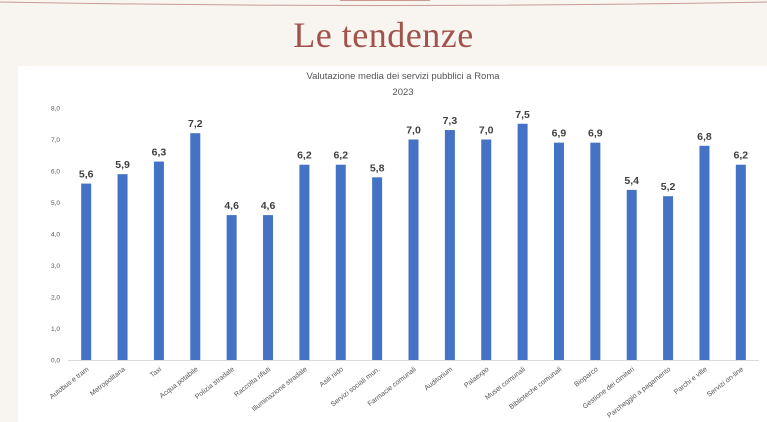 This screenshot has height=422, width=767. I want to click on x-tick-label: Autobus e tram, so click(70, 383).